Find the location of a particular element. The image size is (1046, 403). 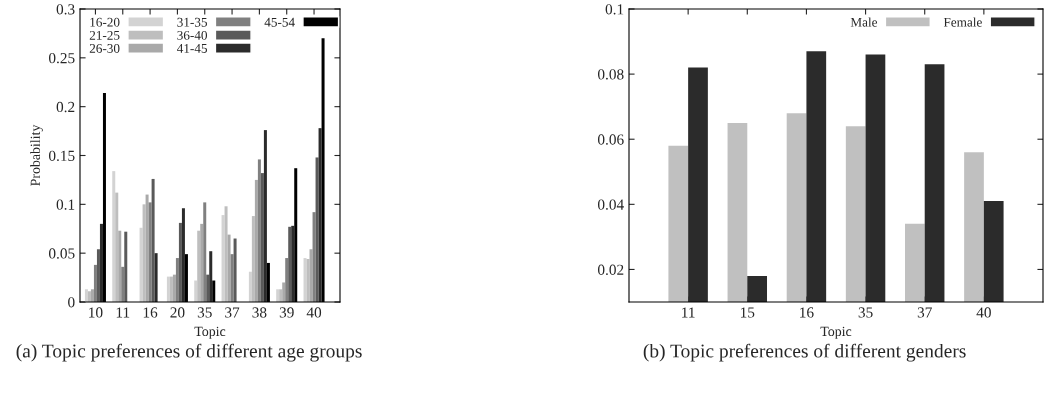

y-tick-label: 0.04 is located at coordinates (610, 204).